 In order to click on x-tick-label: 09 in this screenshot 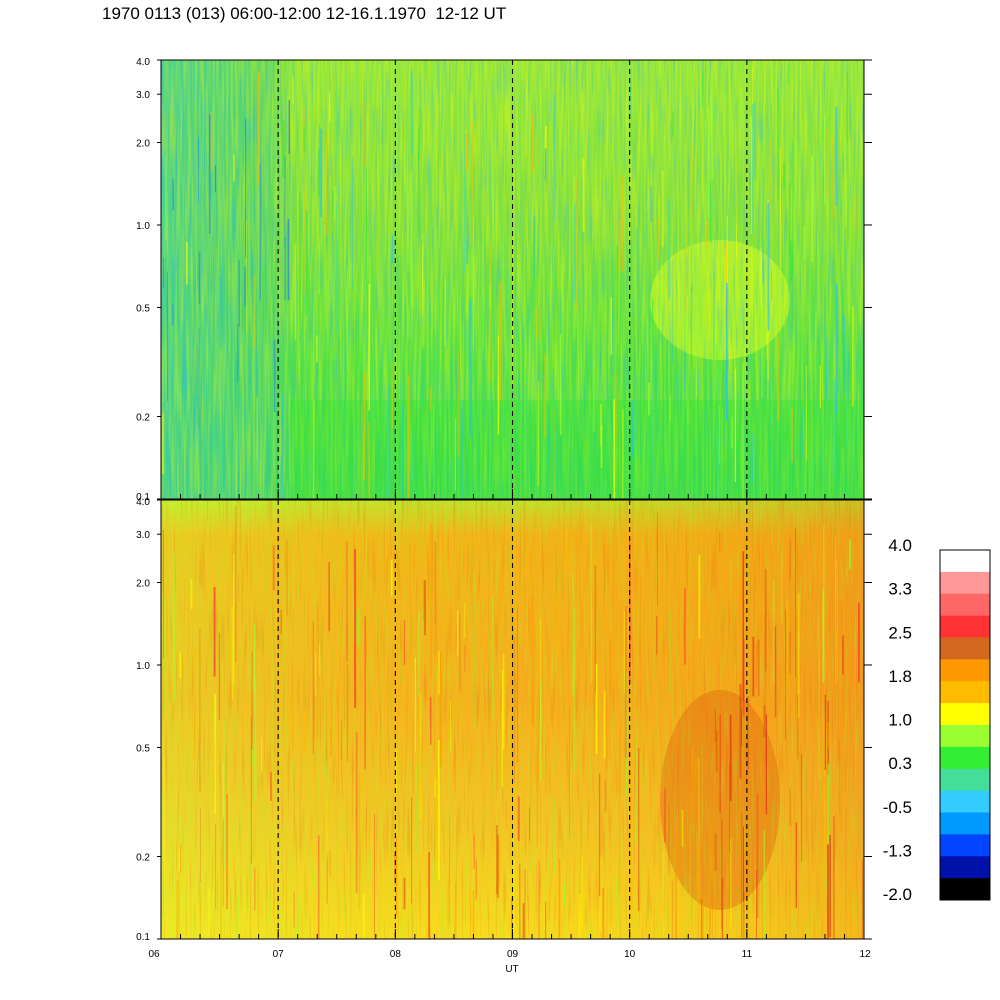, I will do `click(513, 954)`.